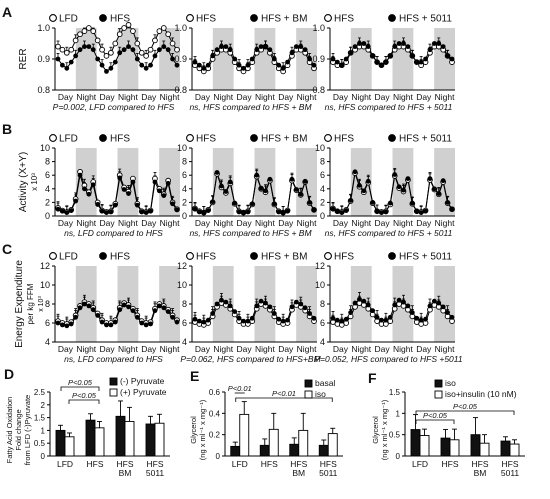 The image size is (550, 499). I want to click on y-tick-label: 12, so click(182, 266).